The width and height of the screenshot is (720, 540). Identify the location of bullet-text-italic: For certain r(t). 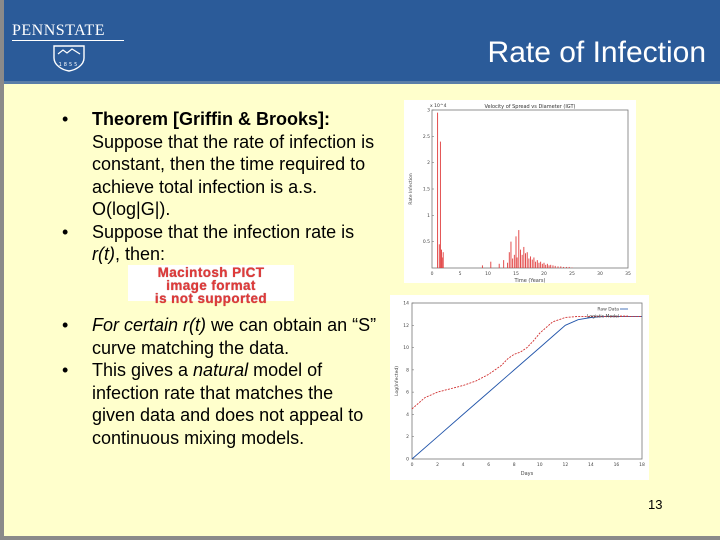
(149, 325).